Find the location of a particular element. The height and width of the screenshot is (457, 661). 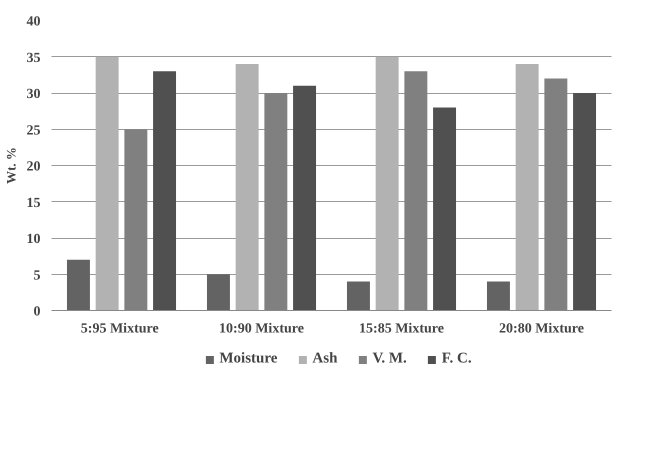

legend-label: Ash is located at coordinates (325, 359).